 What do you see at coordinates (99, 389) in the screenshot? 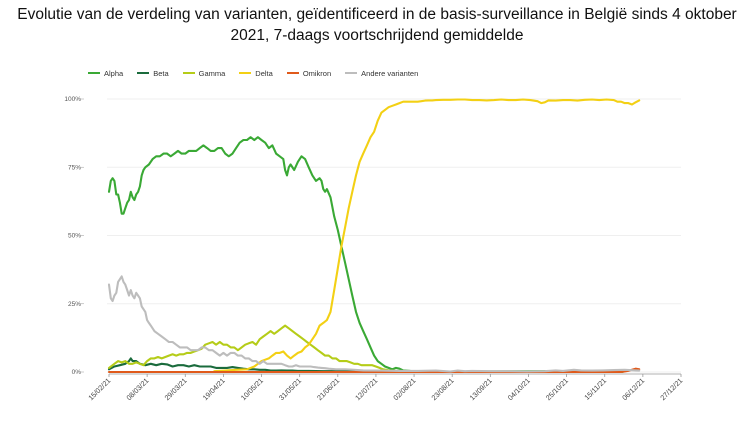
I see `x-tick-label: 15/02/21` at bounding box center [99, 389].